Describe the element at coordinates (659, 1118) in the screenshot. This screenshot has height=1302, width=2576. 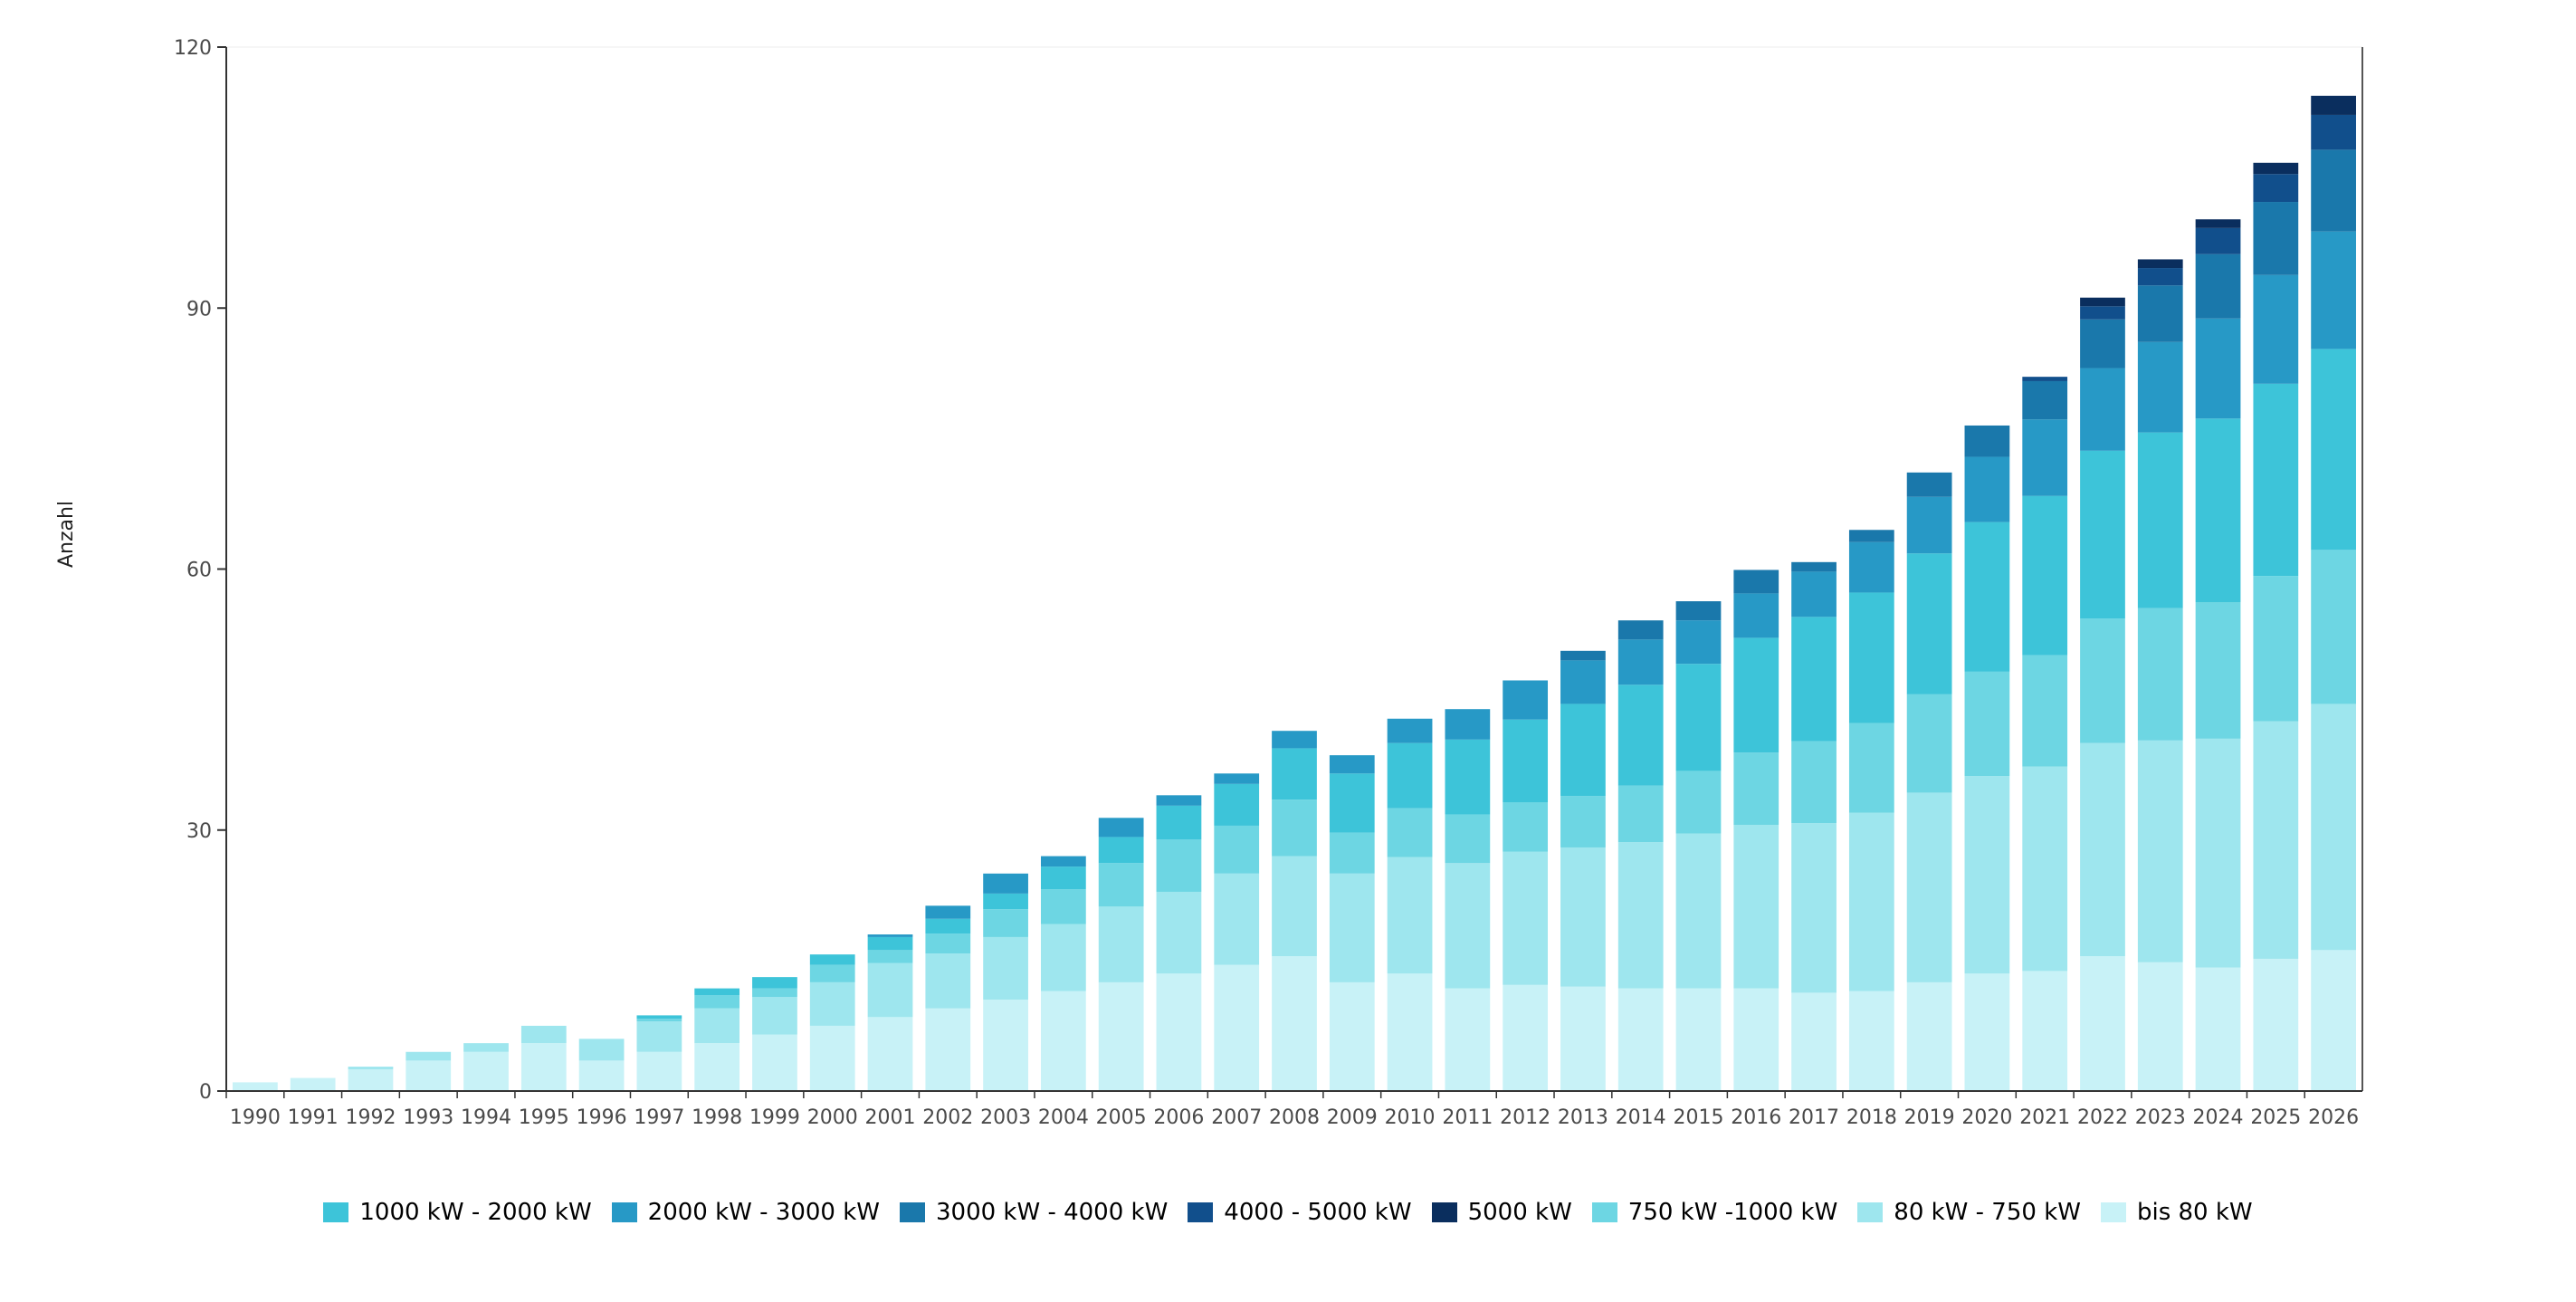
I see `x-tick-label: 1997` at that location.